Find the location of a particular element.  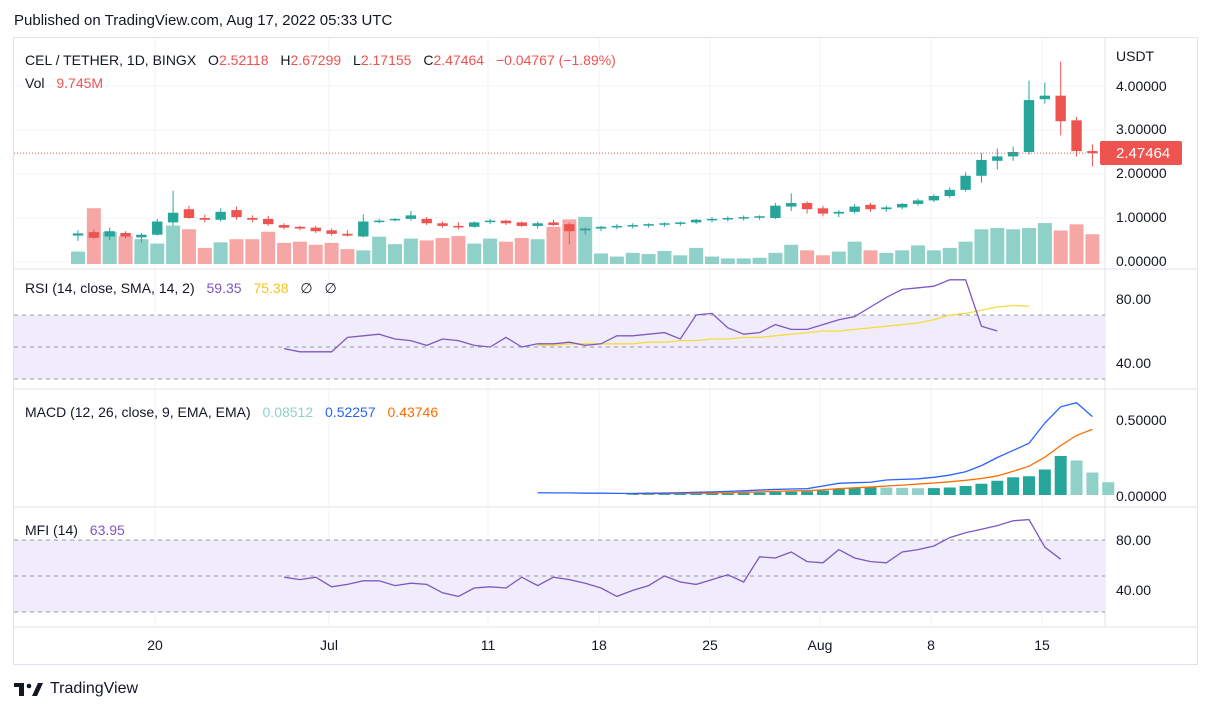

time-label: Jul is located at coordinates (329, 645).